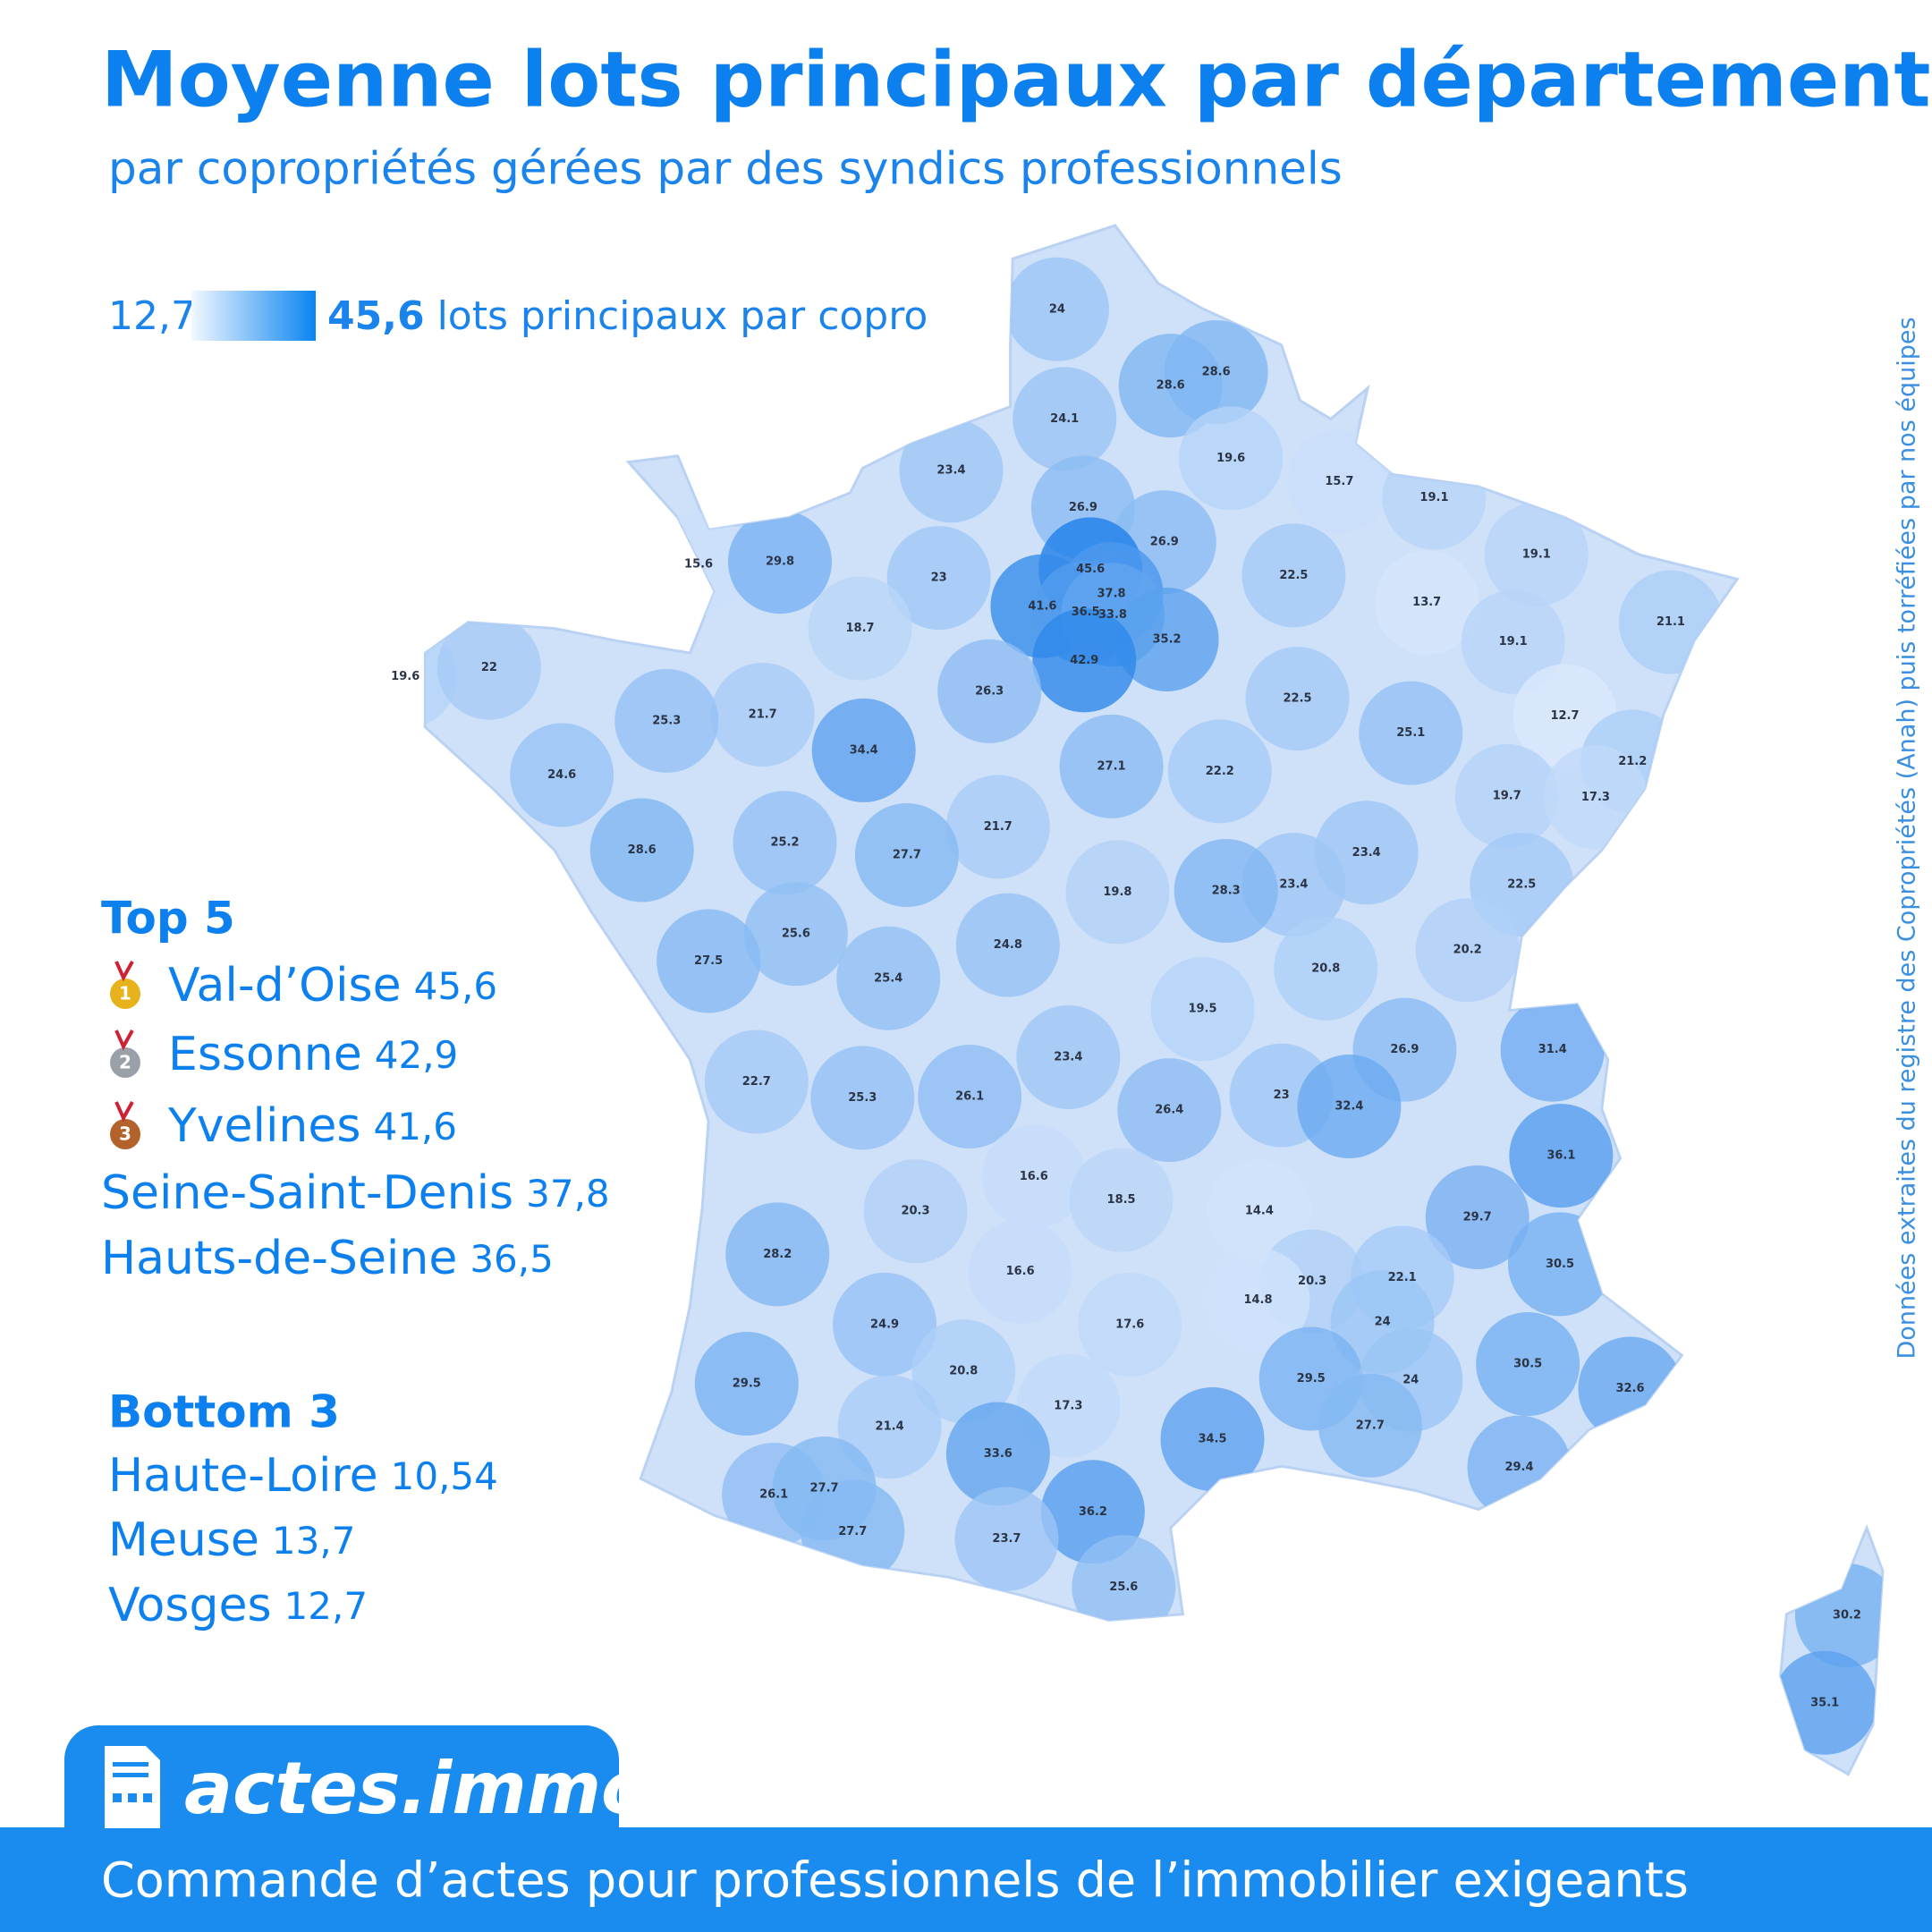 The width and height of the screenshot is (1932, 1932). Describe the element at coordinates (1015, 79) in the screenshot. I see `title: Moyenne lots principaux par département` at that location.